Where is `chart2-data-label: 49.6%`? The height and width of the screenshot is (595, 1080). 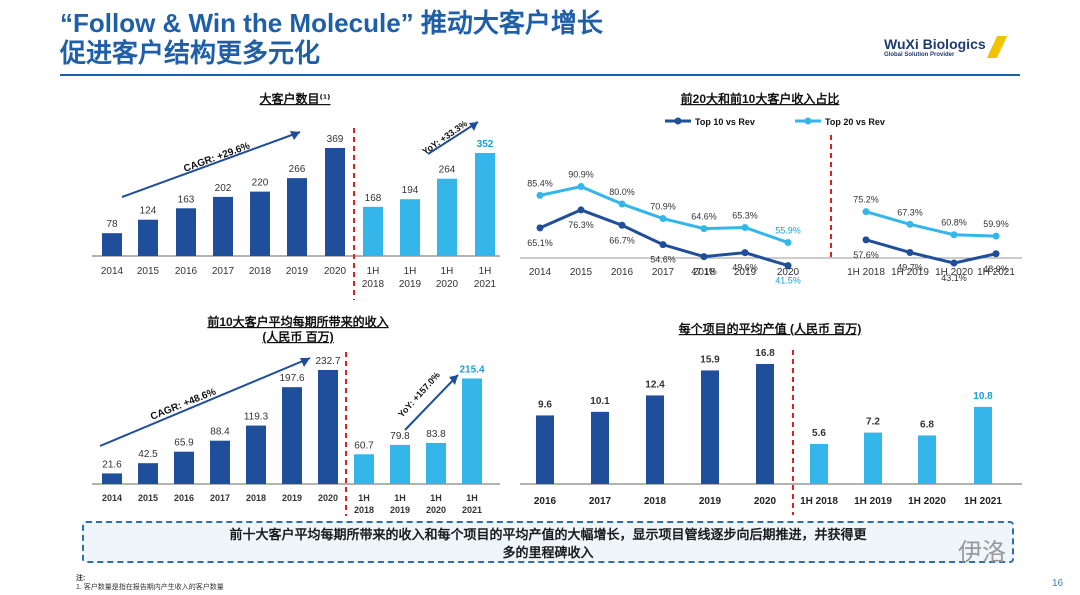
chart2-data-label: 49.6% is located at coordinates (745, 268).